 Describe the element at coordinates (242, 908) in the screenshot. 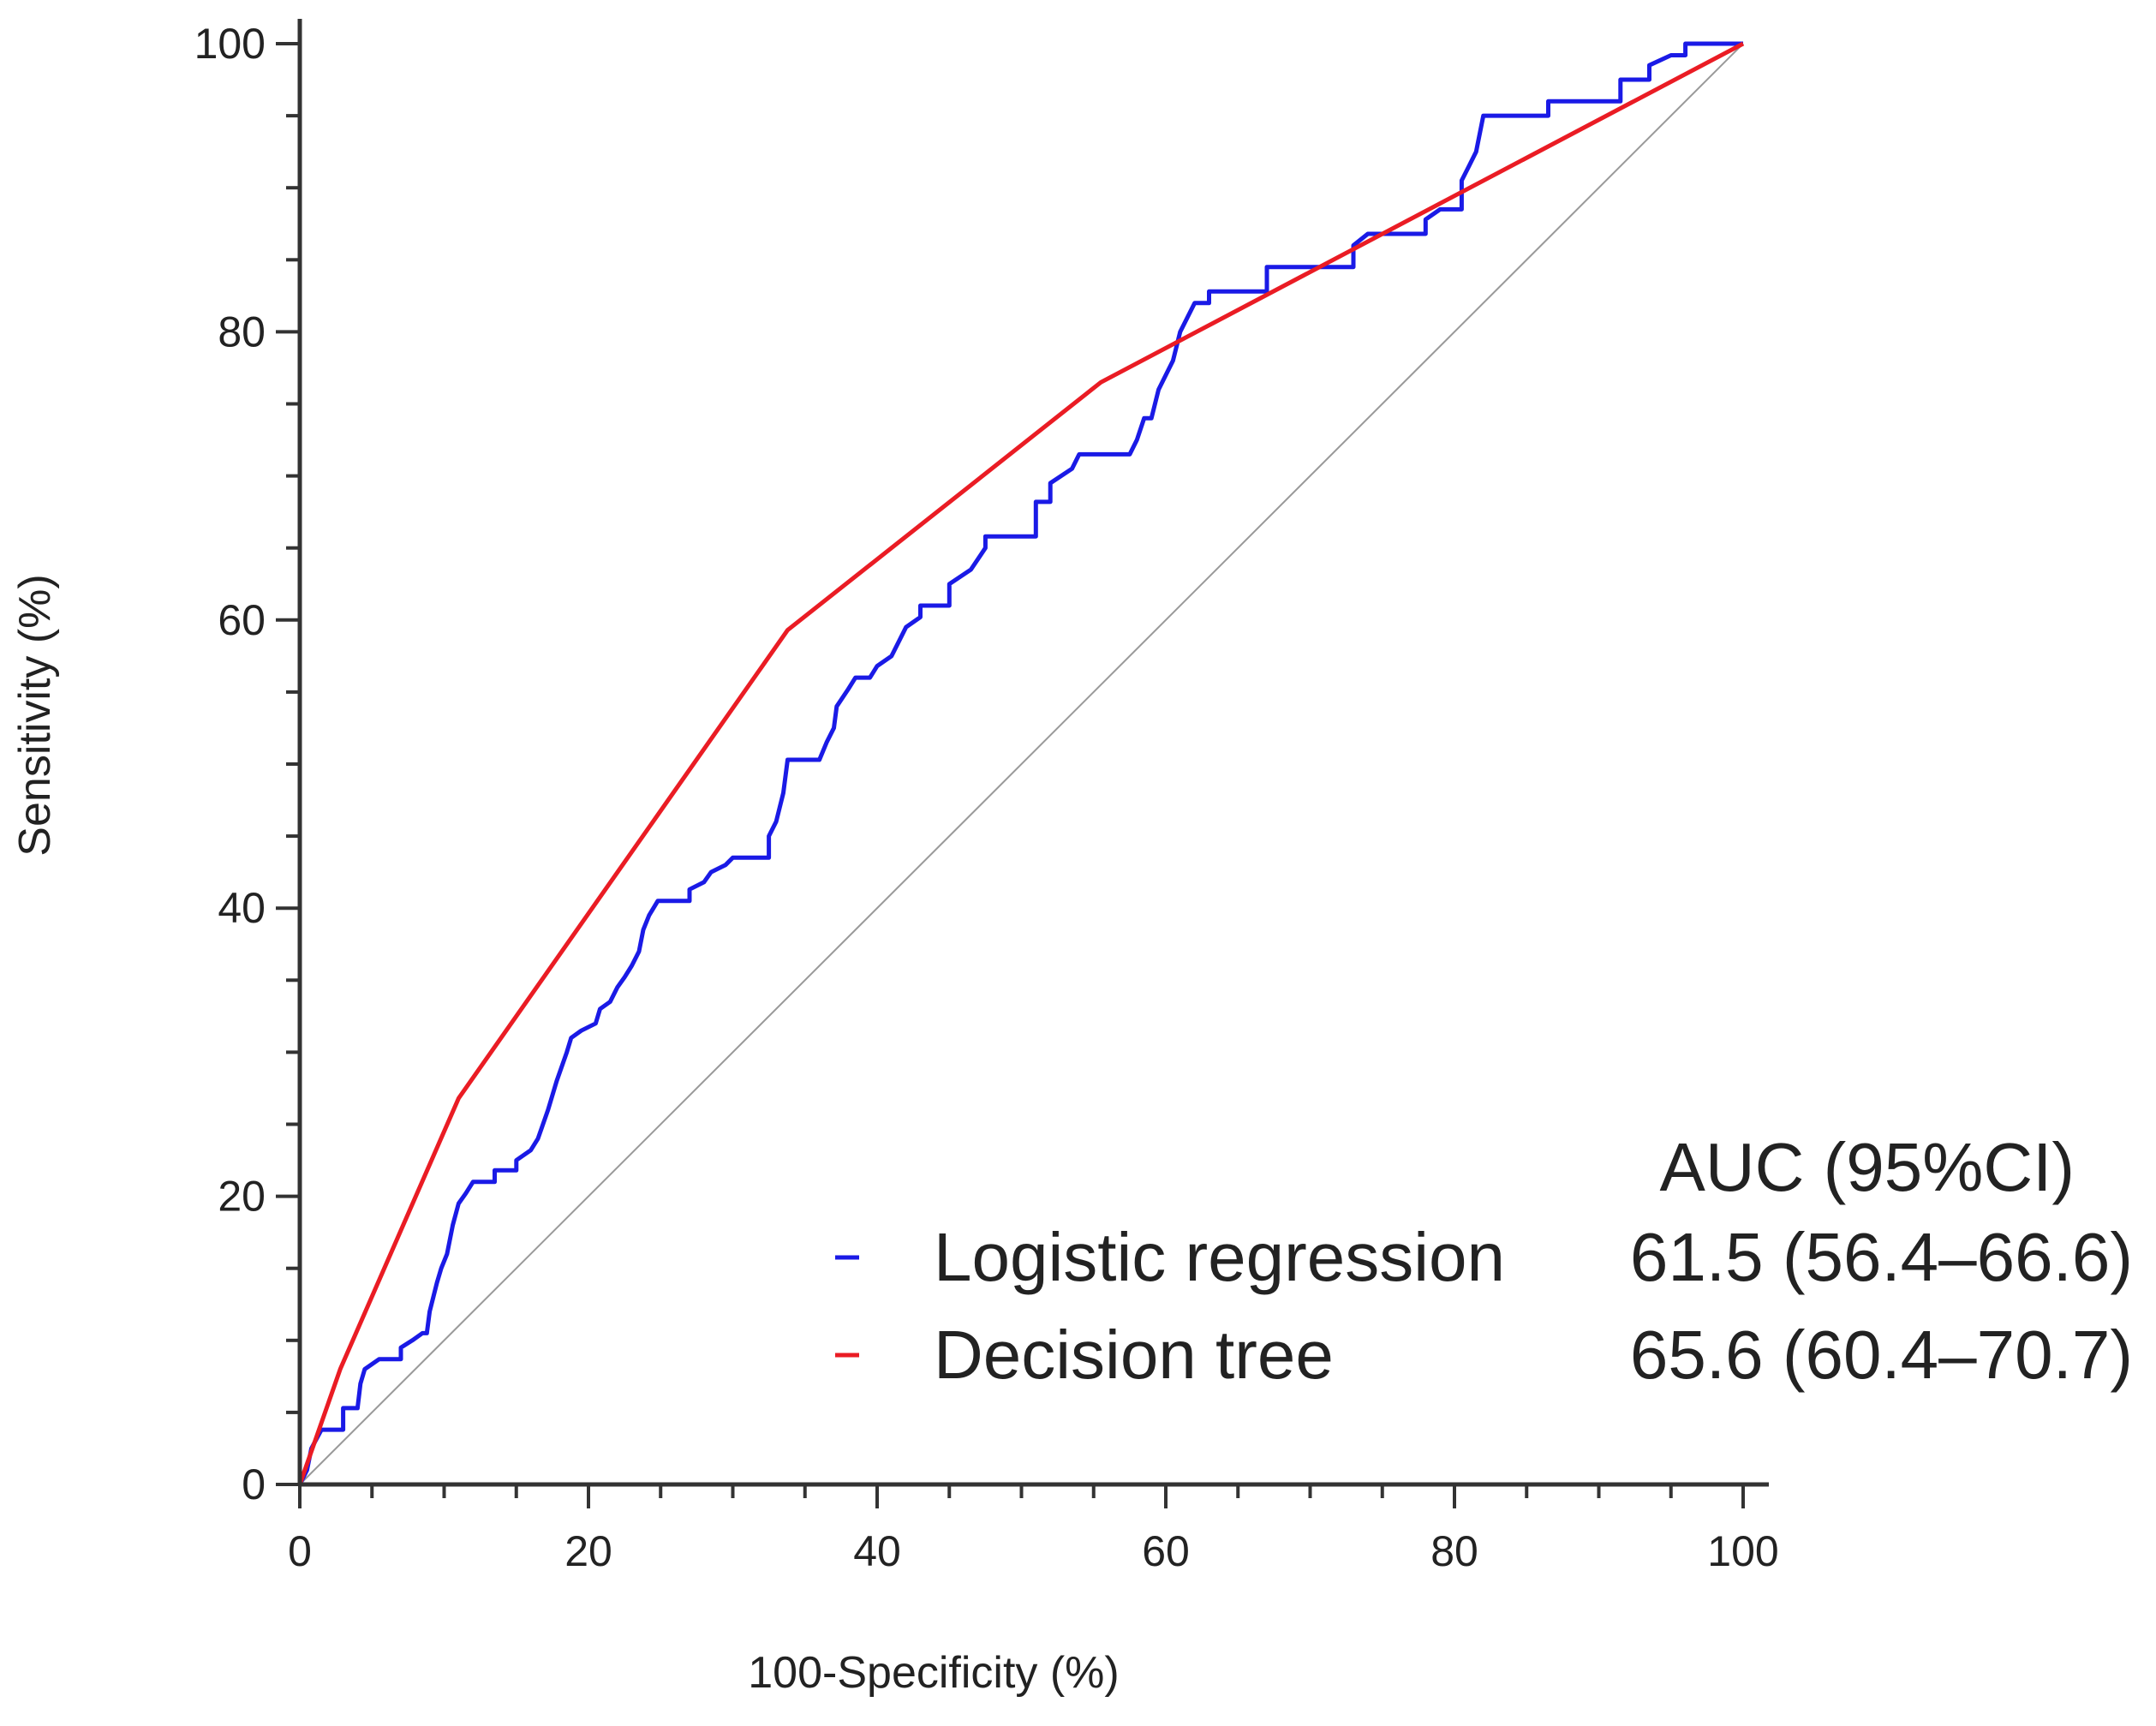

I see `y-tick-label: 40` at that location.